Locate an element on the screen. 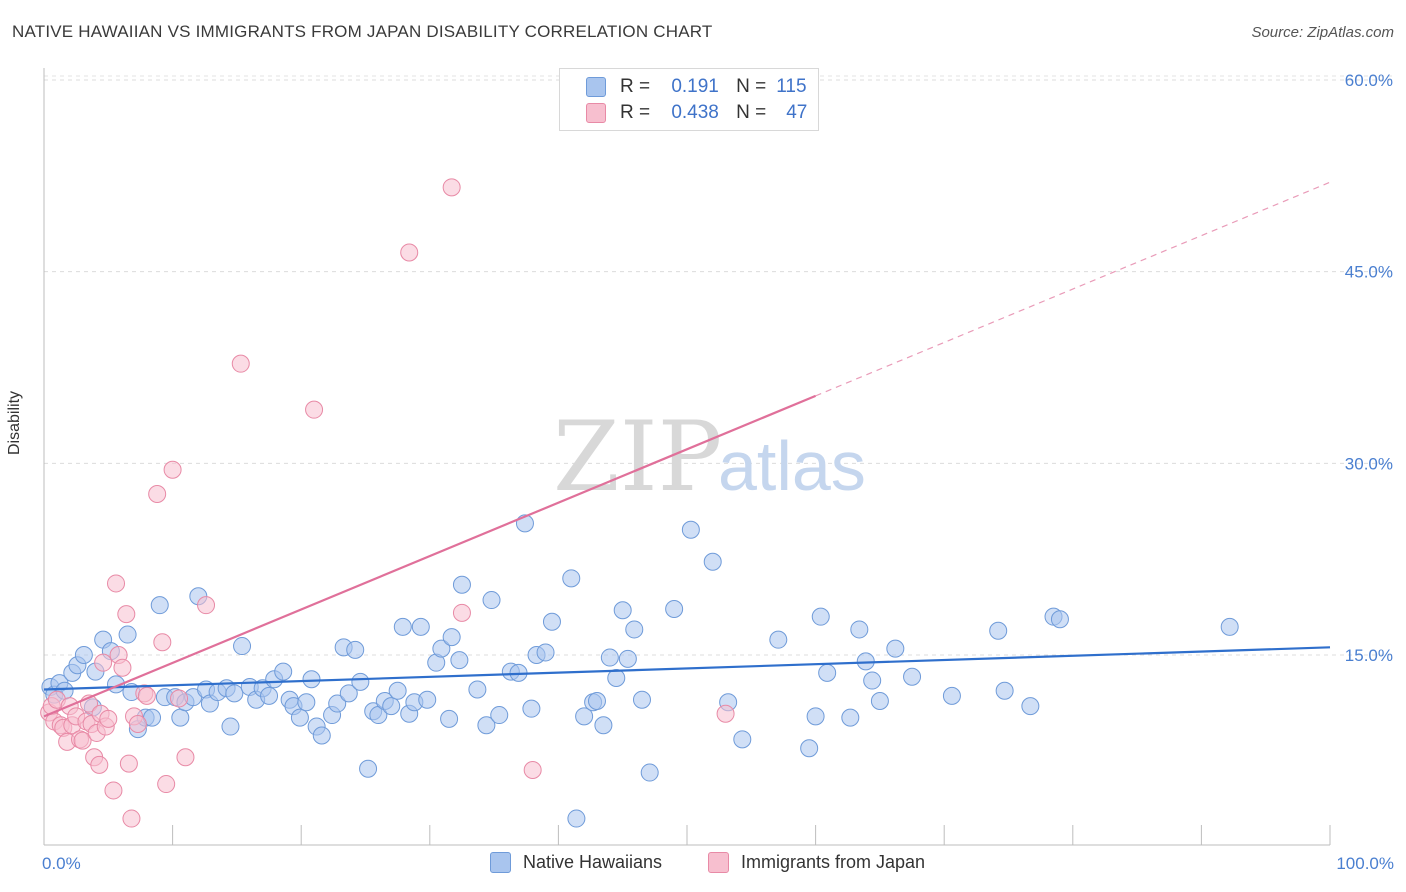 This screenshot has width=1406, height=892. swatch-immigrants-japan is located at coordinates (596, 113).